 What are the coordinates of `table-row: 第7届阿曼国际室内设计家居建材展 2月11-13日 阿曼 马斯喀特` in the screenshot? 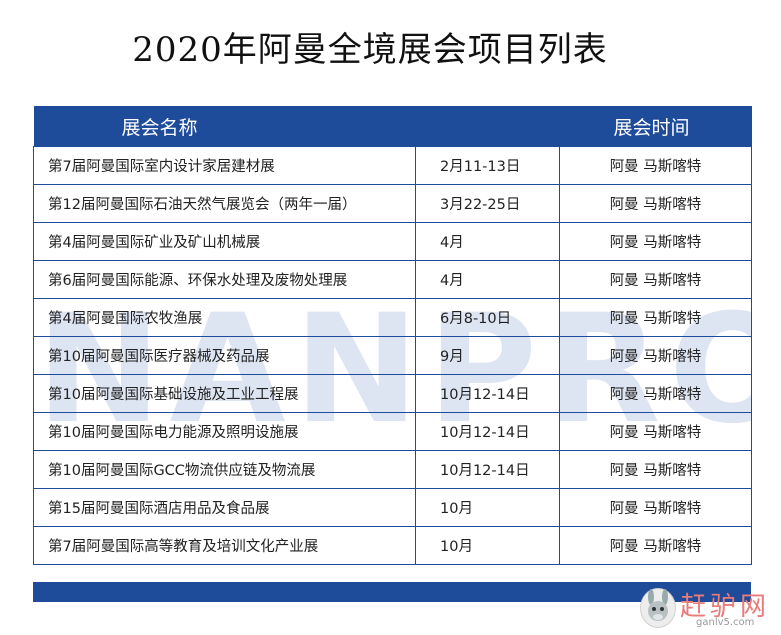 It's located at (392, 165).